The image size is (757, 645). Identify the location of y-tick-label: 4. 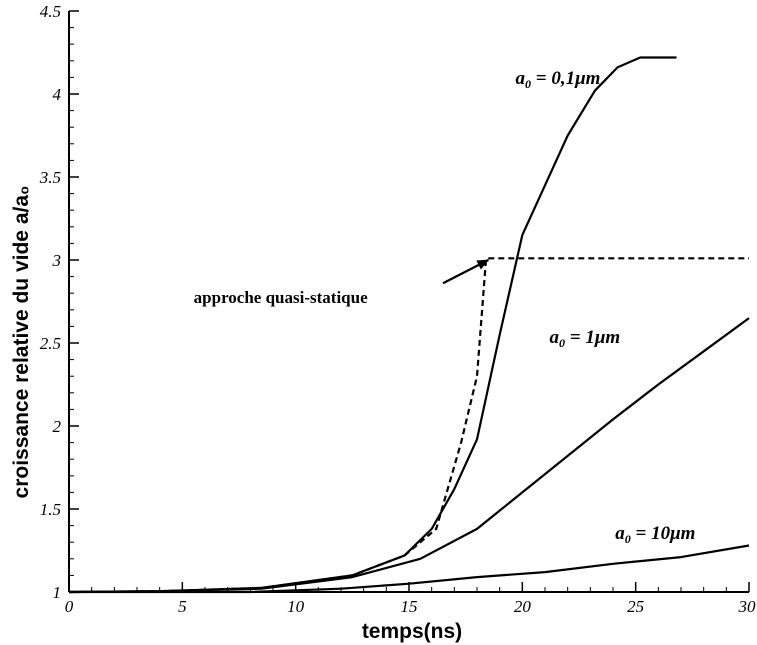
(57, 94).